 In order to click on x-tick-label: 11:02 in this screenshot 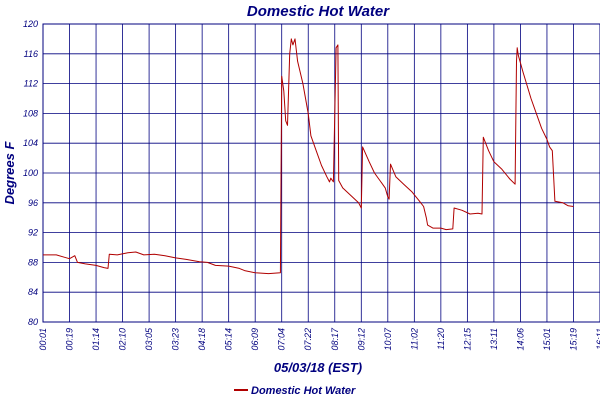, I will do `click(414, 339)`.